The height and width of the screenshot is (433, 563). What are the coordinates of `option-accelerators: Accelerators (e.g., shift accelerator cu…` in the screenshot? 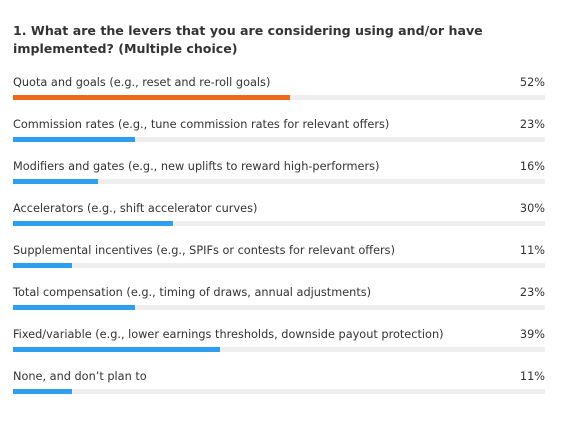 It's located at (279, 222).